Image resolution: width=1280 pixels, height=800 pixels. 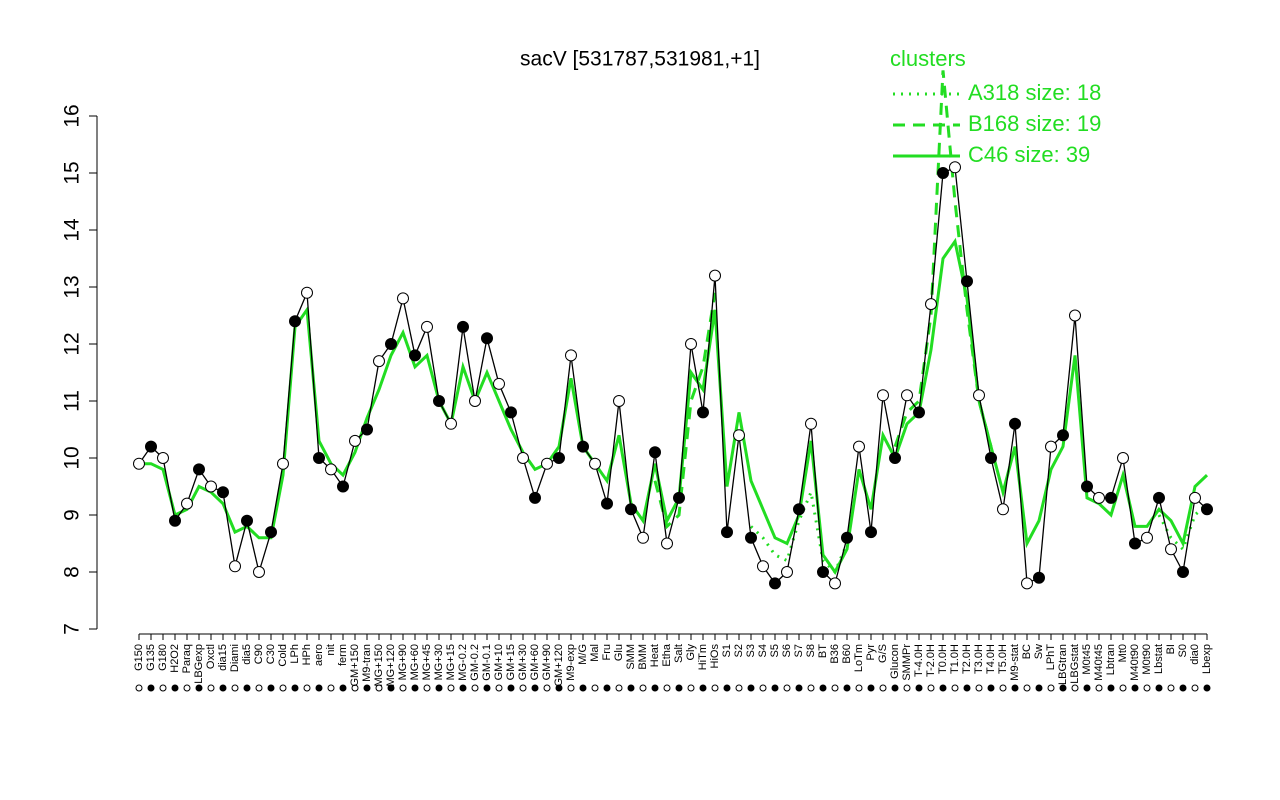 What do you see at coordinates (775, 650) in the screenshot?
I see `x-tick-label: S5` at bounding box center [775, 650].